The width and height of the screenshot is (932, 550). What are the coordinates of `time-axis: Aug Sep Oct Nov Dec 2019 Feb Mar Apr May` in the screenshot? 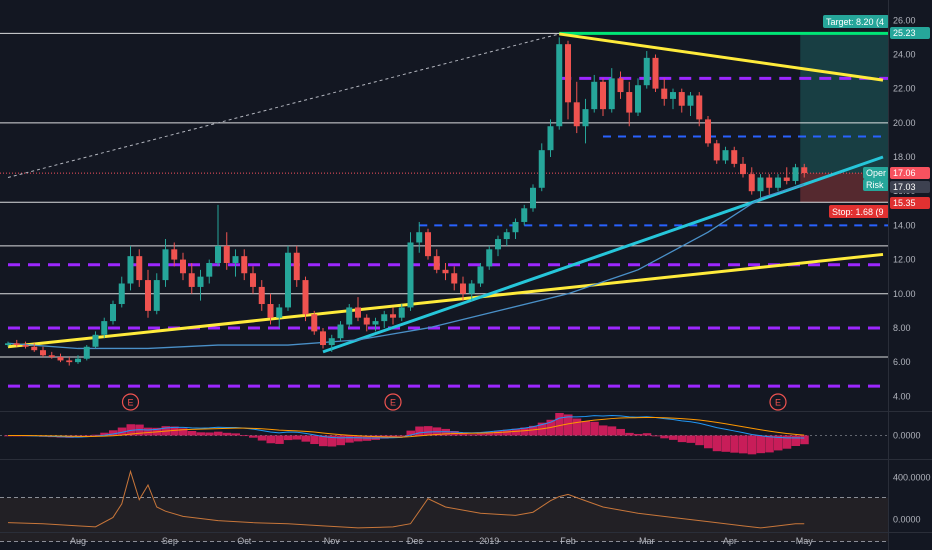 It's located at (441, 541).